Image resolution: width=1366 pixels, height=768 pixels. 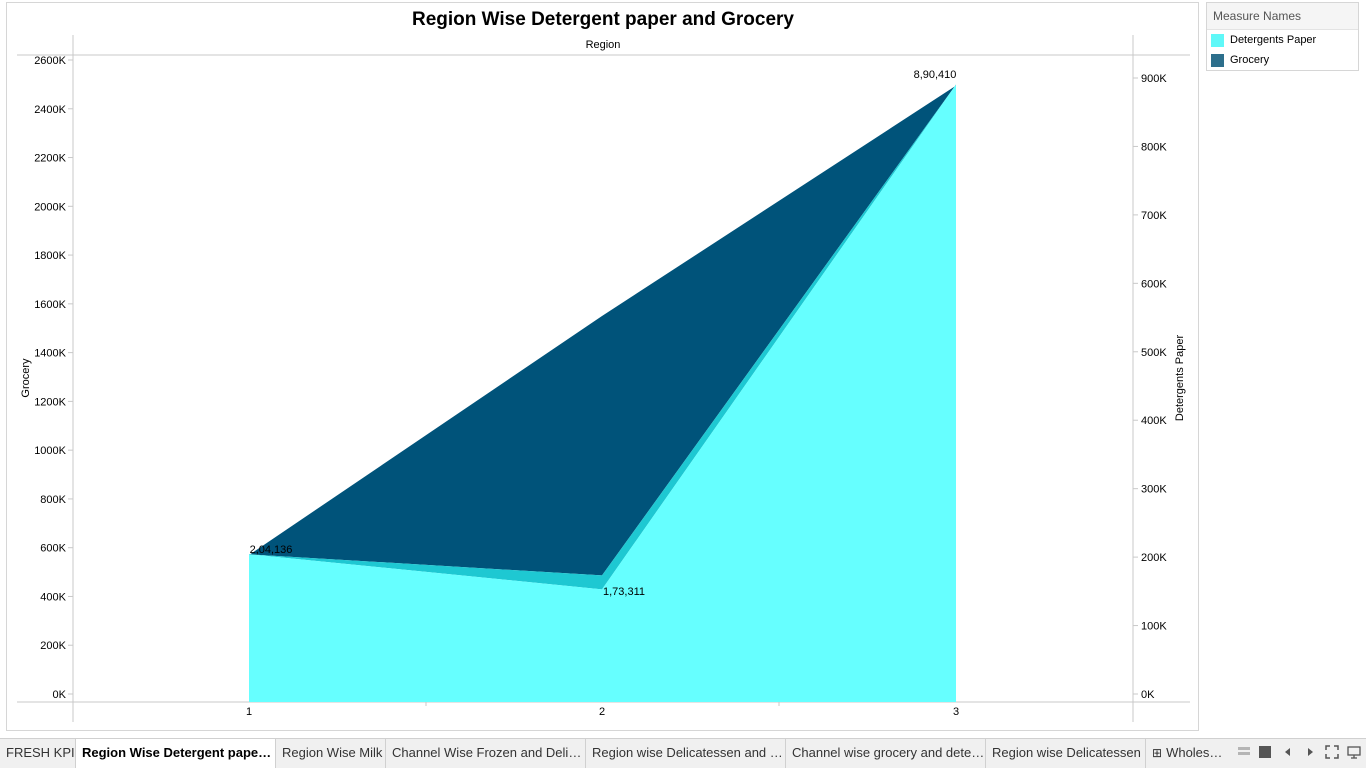 What do you see at coordinates (1157, 753) in the screenshot?
I see `dashboard-icon: ⊞` at bounding box center [1157, 753].